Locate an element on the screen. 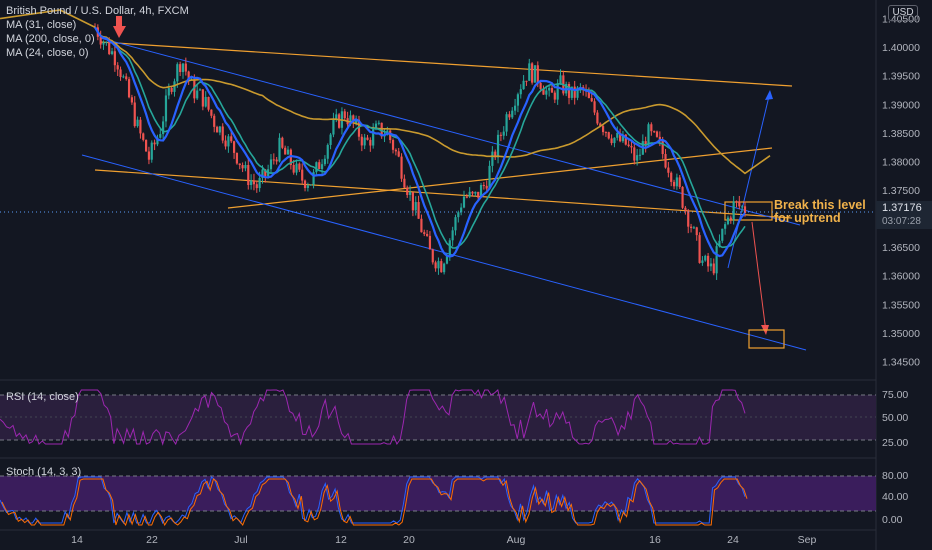 The height and width of the screenshot is (550, 932). indicator-ma31: MA (31, close) is located at coordinates (41, 25).